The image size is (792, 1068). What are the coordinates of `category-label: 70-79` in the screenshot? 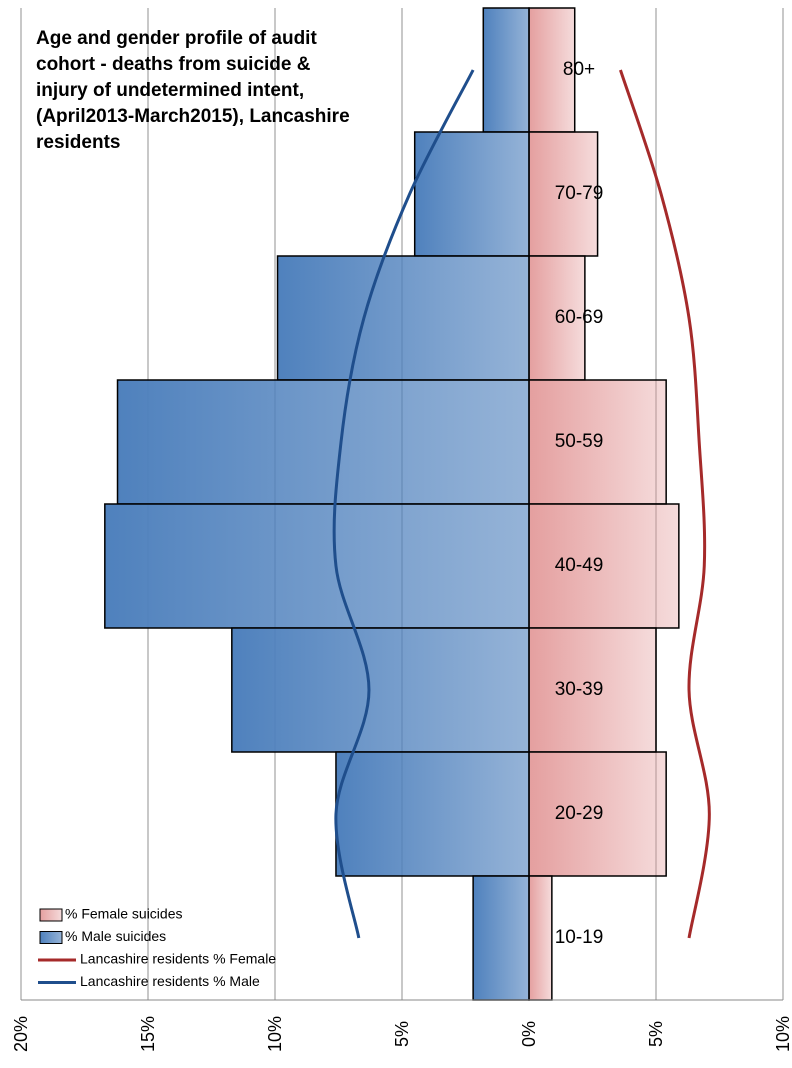 It's located at (579, 193).